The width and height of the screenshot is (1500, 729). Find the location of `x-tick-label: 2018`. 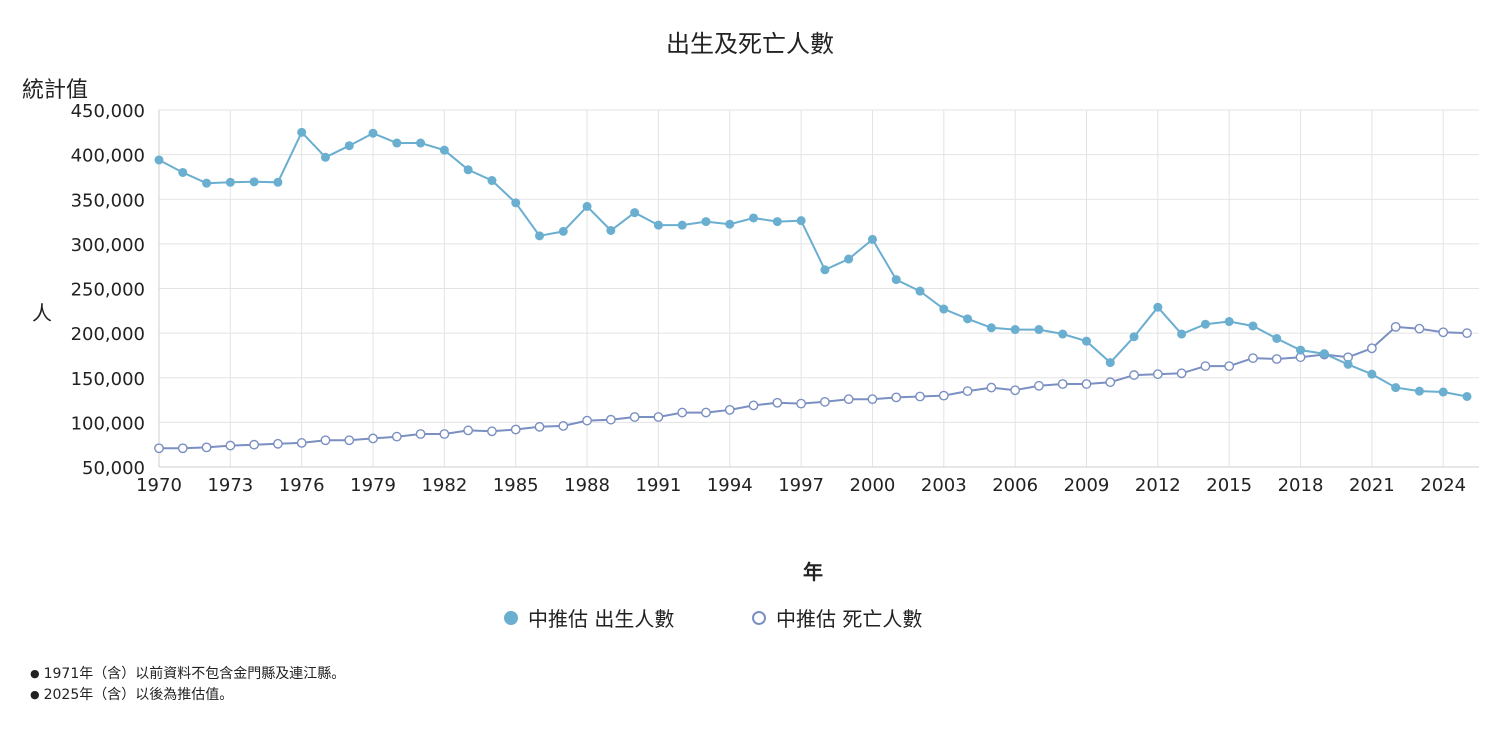

x-tick-label: 2018 is located at coordinates (1301, 485).